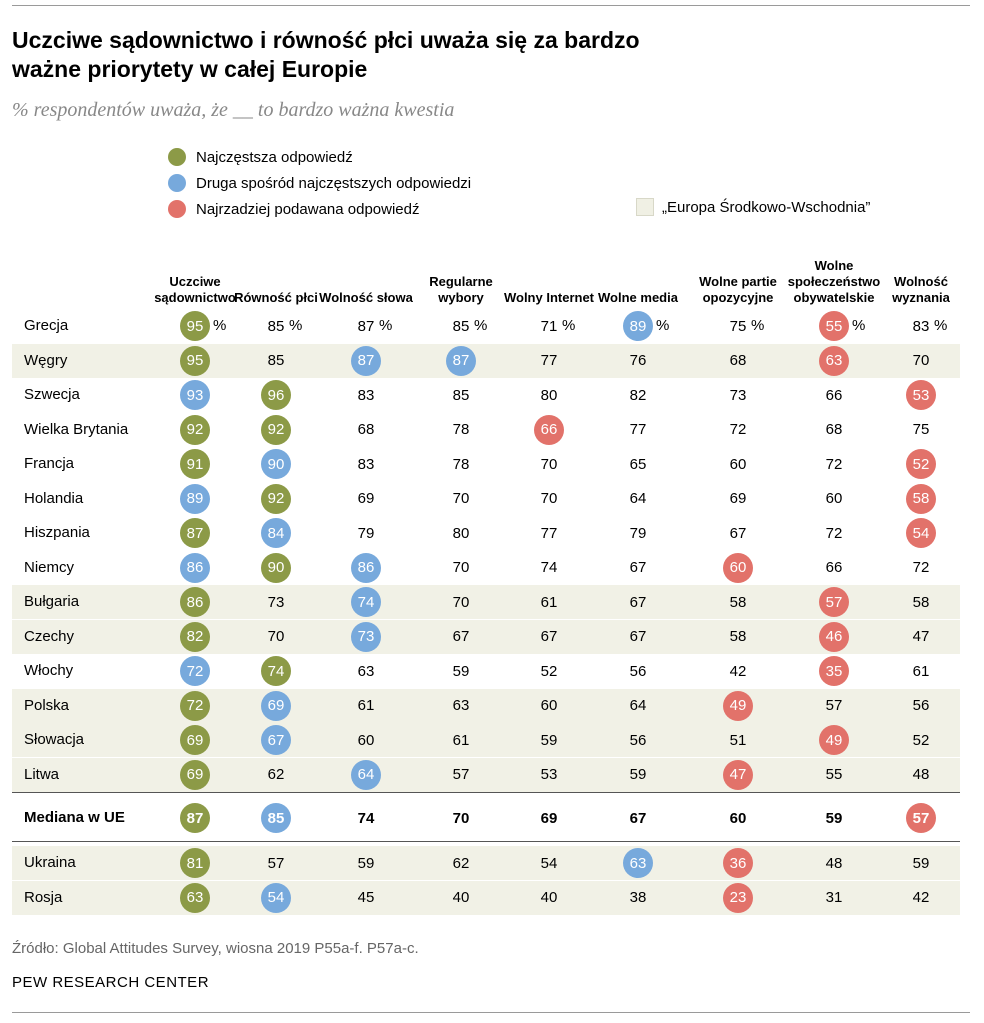  What do you see at coordinates (549, 602) in the screenshot?
I see `value-cell: 61` at bounding box center [549, 602].